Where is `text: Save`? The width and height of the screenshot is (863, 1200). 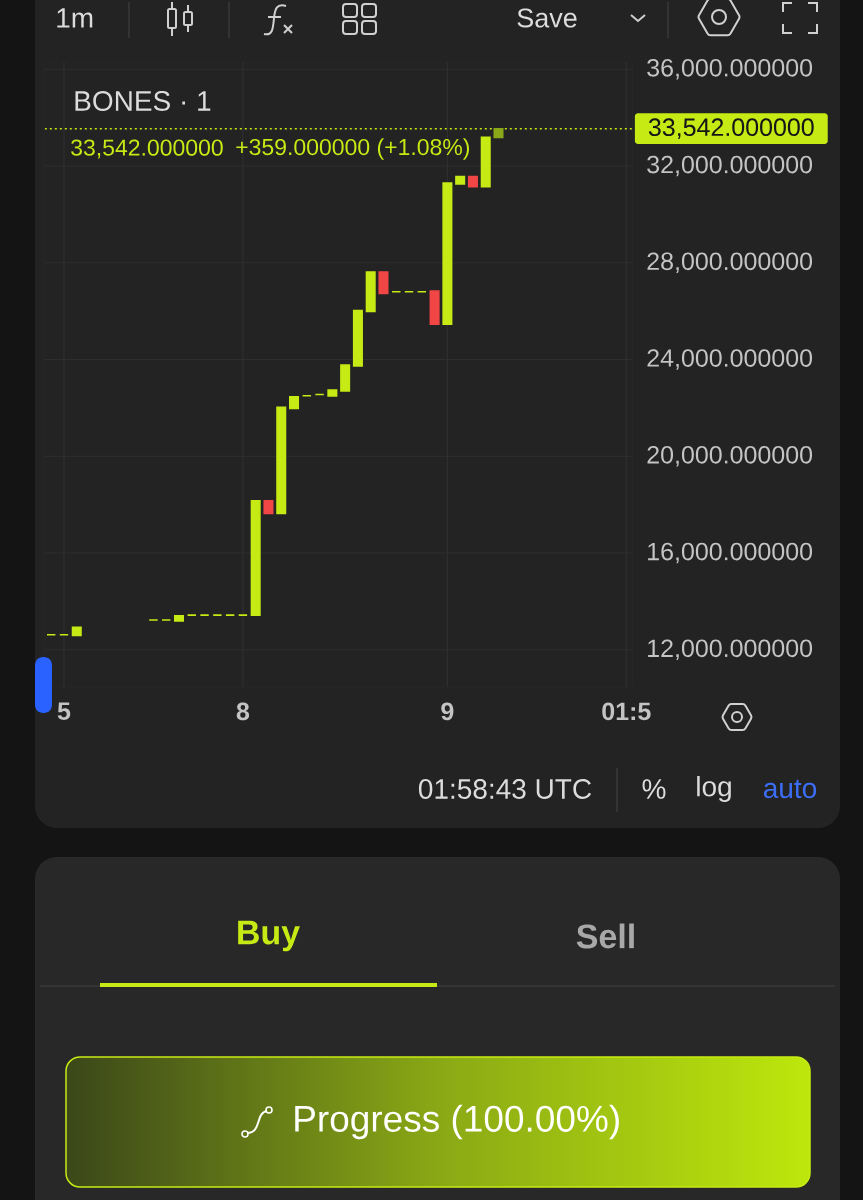 text: Save is located at coordinates (547, 18).